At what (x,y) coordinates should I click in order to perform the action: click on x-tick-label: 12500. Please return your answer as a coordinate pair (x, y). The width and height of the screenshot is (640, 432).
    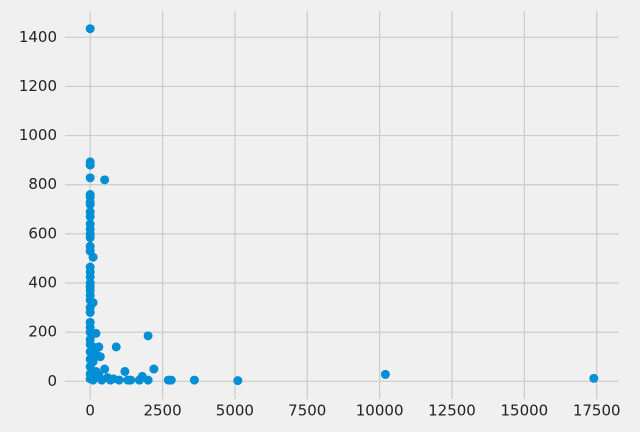
    Looking at the image, I should click on (452, 411).